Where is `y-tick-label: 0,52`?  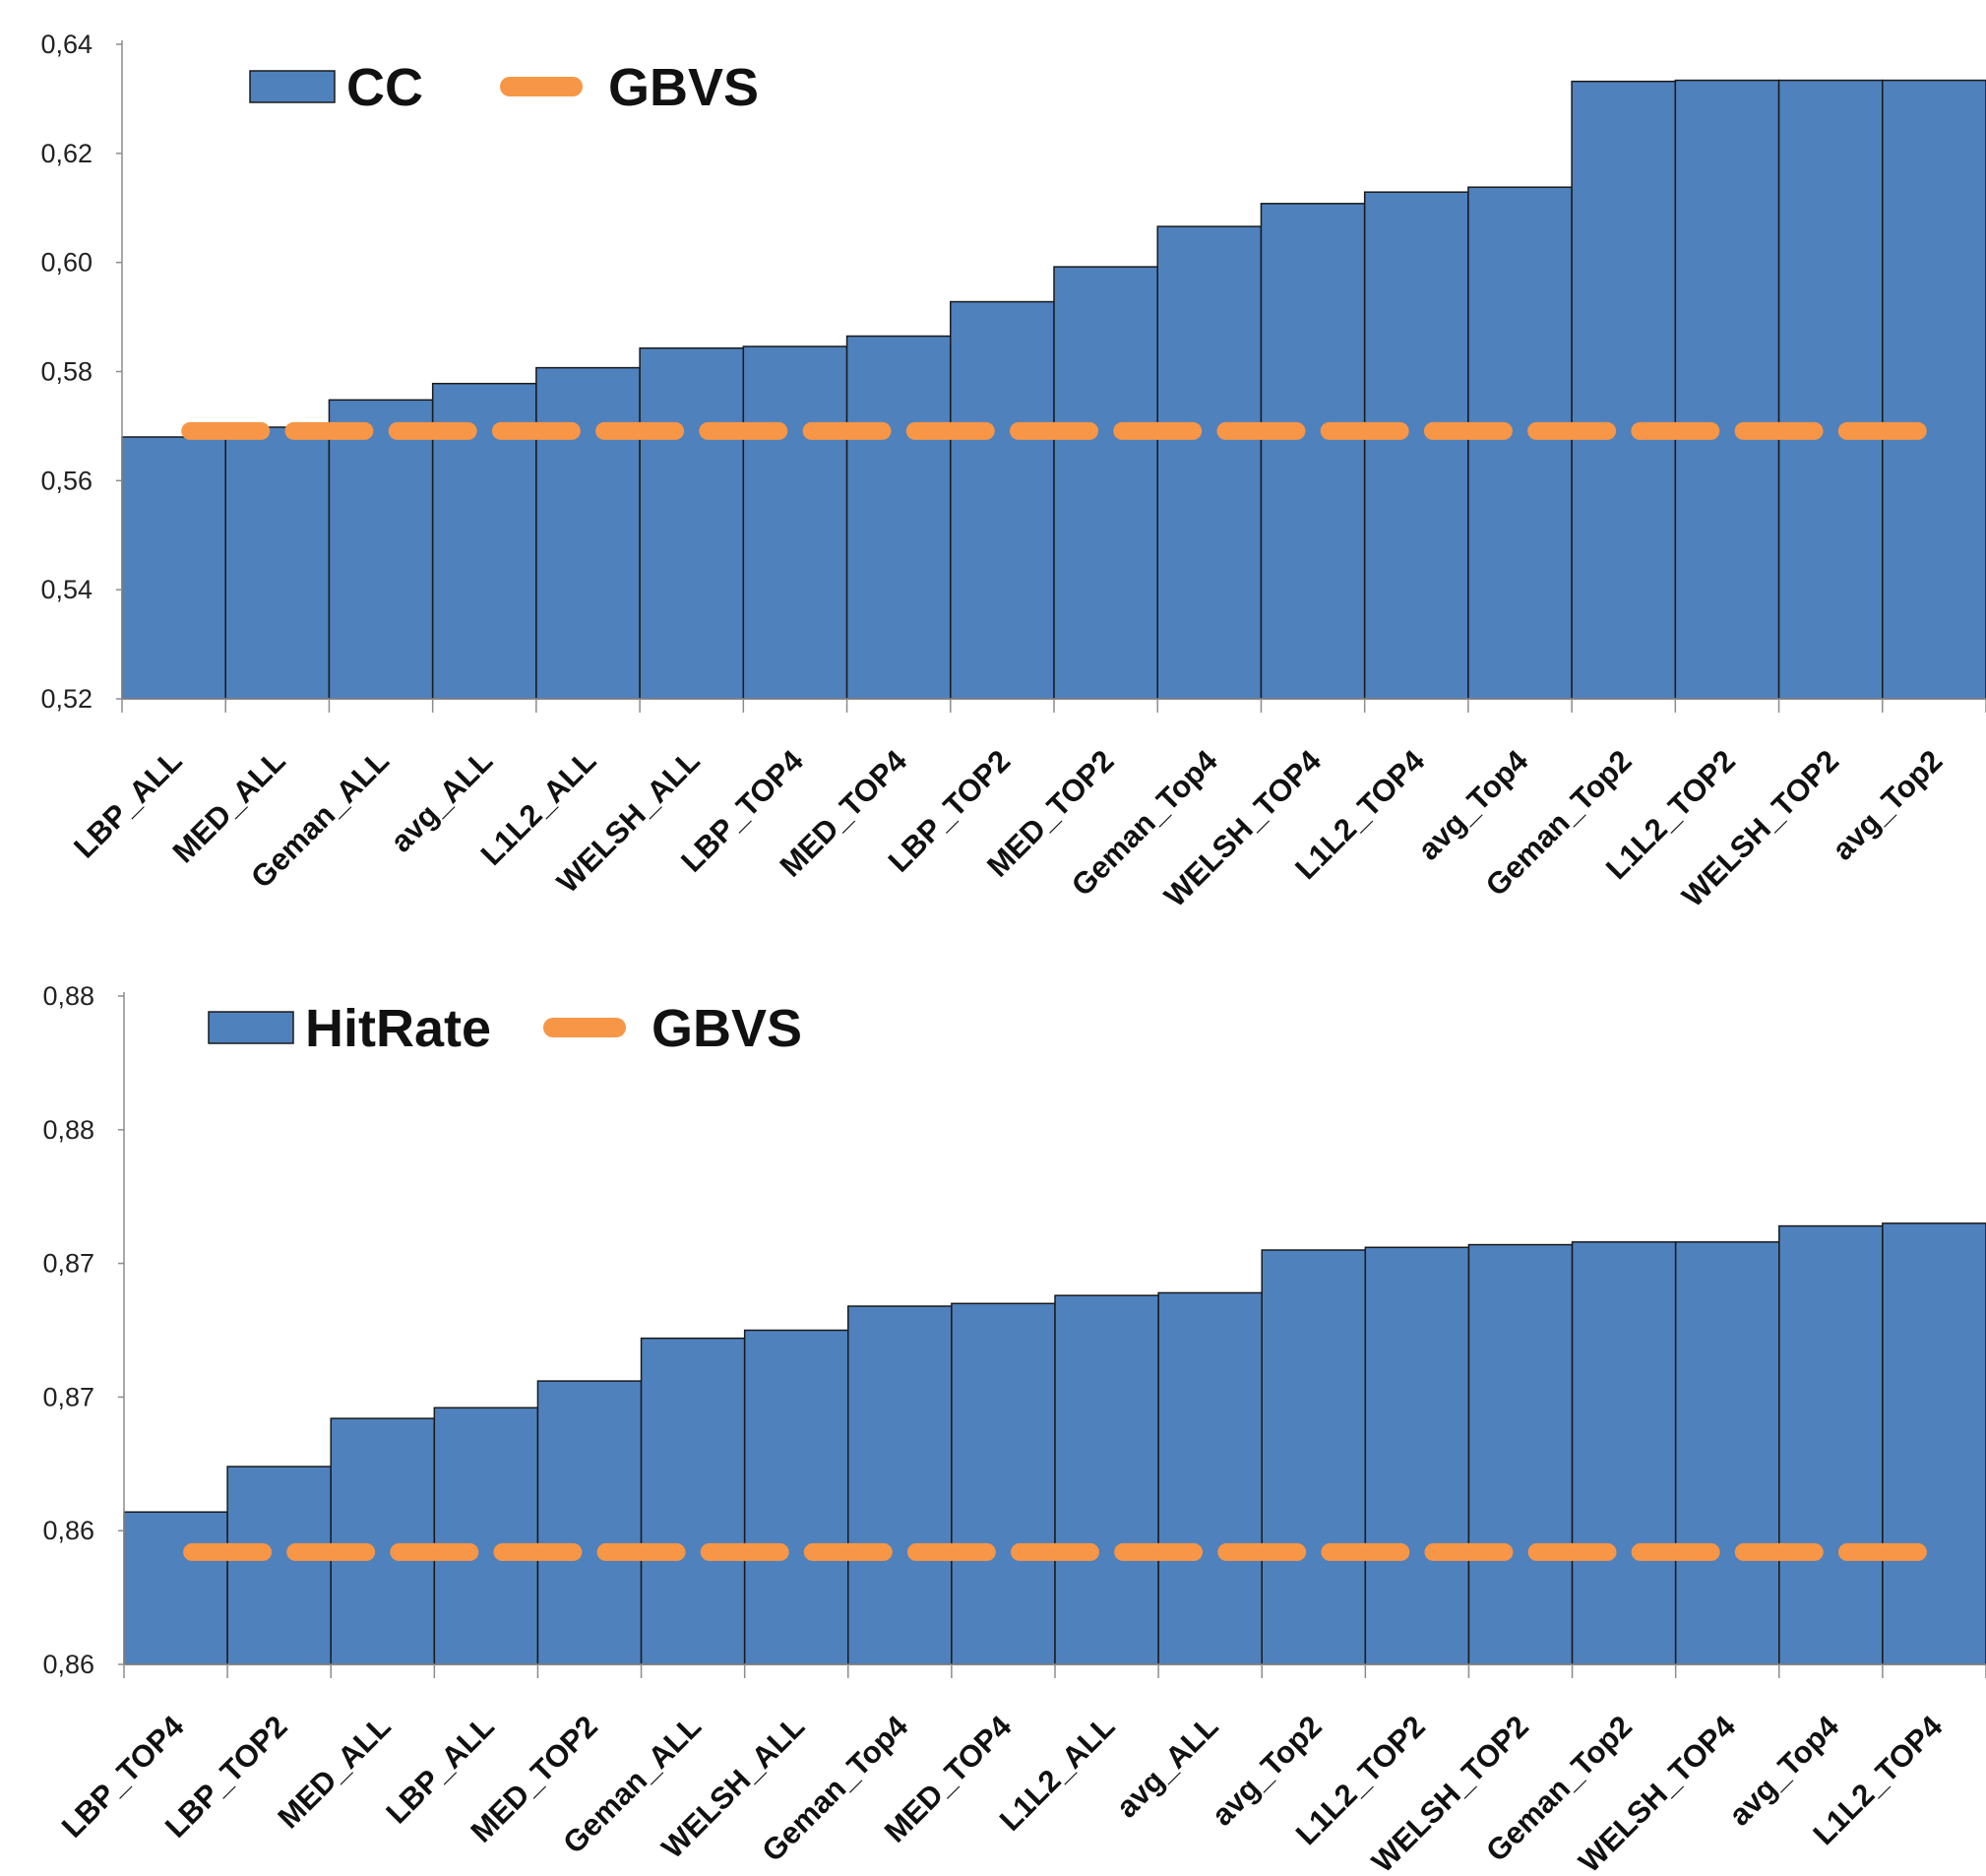 y-tick-label: 0,52 is located at coordinates (66, 699).